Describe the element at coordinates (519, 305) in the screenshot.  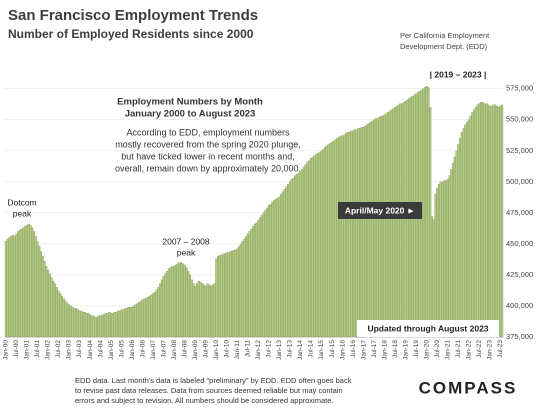
I see `y-tick-label: 400,000` at that location.